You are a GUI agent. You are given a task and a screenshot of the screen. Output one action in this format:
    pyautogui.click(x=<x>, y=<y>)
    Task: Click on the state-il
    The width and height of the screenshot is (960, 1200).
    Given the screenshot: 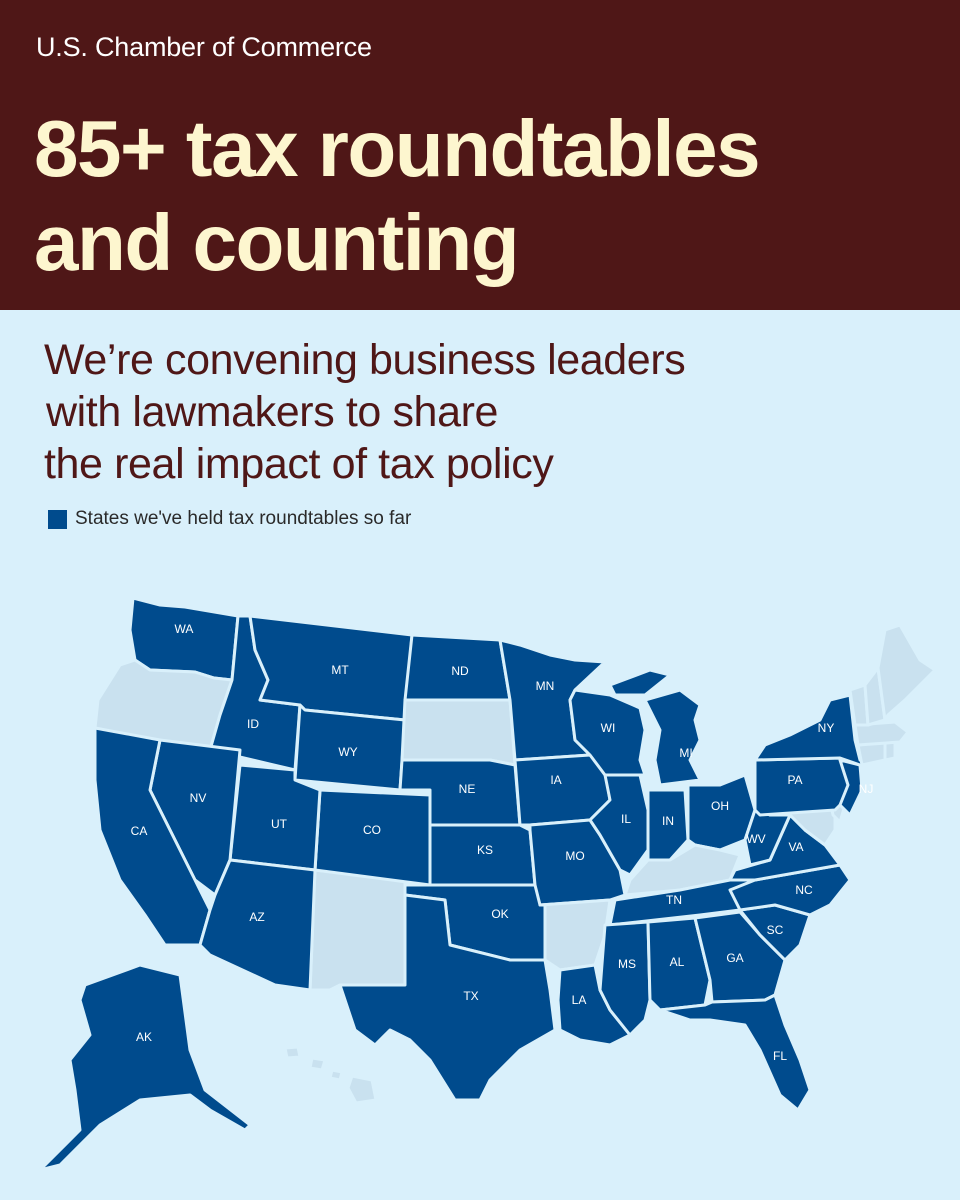 What is the action you would take?
    pyautogui.click(x=619, y=825)
    